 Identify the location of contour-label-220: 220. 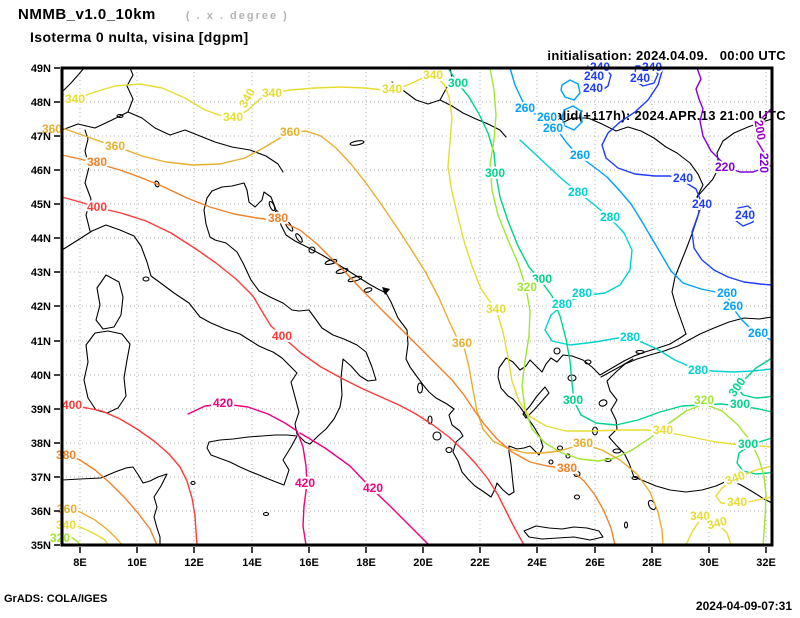
(764, 163).